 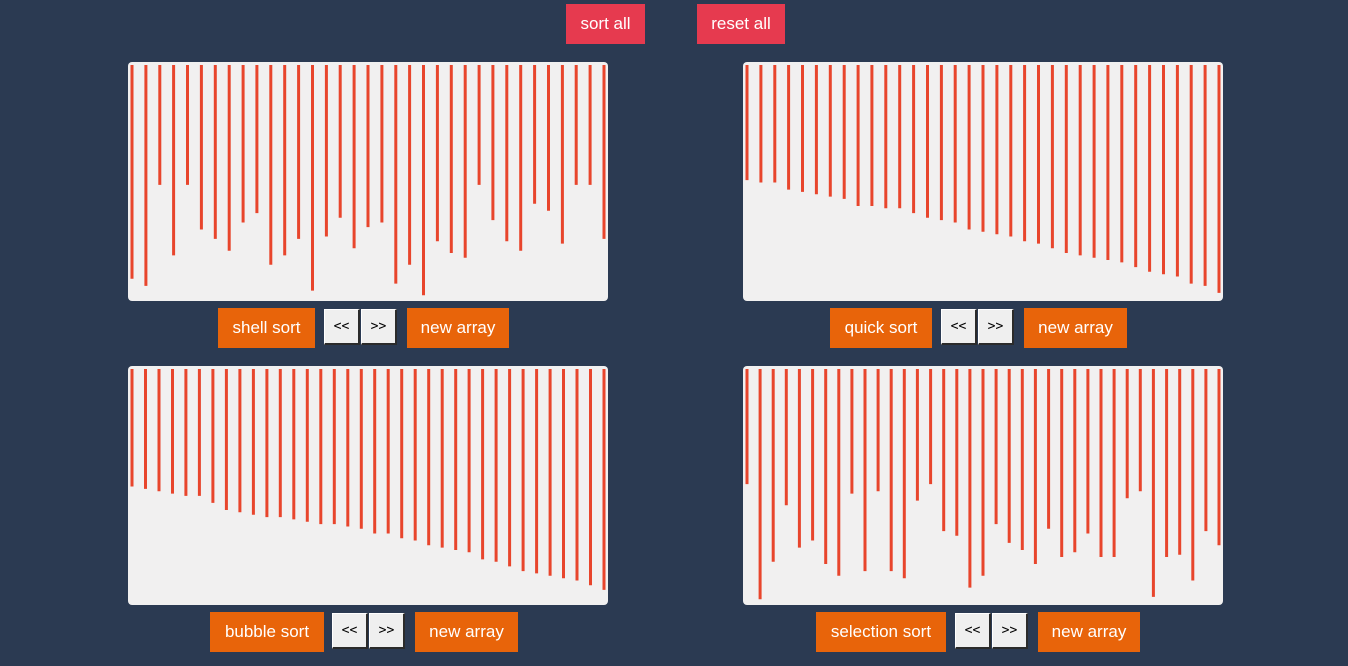 I want to click on reset-all-button: reset all, so click(x=741, y=24).